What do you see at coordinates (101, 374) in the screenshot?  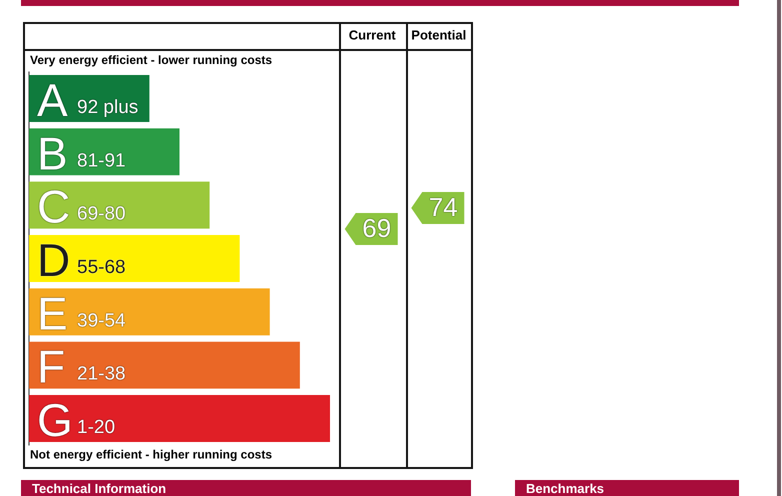 I see `annotation: 21-38` at bounding box center [101, 374].